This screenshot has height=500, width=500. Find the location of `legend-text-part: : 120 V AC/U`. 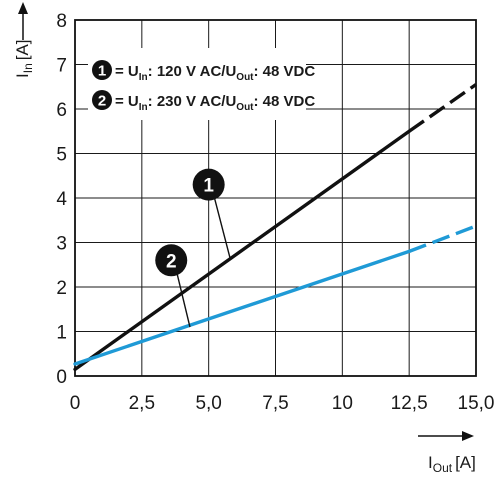

legend-text-part: : 120 V AC/U is located at coordinates (192, 71).